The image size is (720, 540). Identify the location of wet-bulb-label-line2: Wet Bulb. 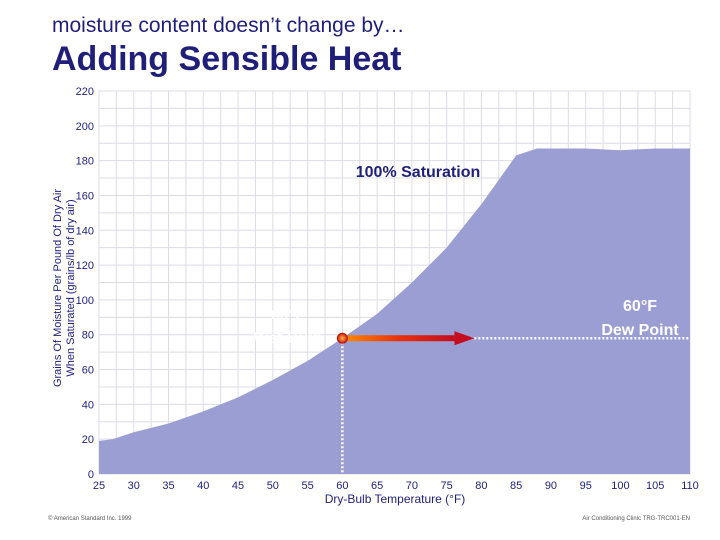
(287, 338).